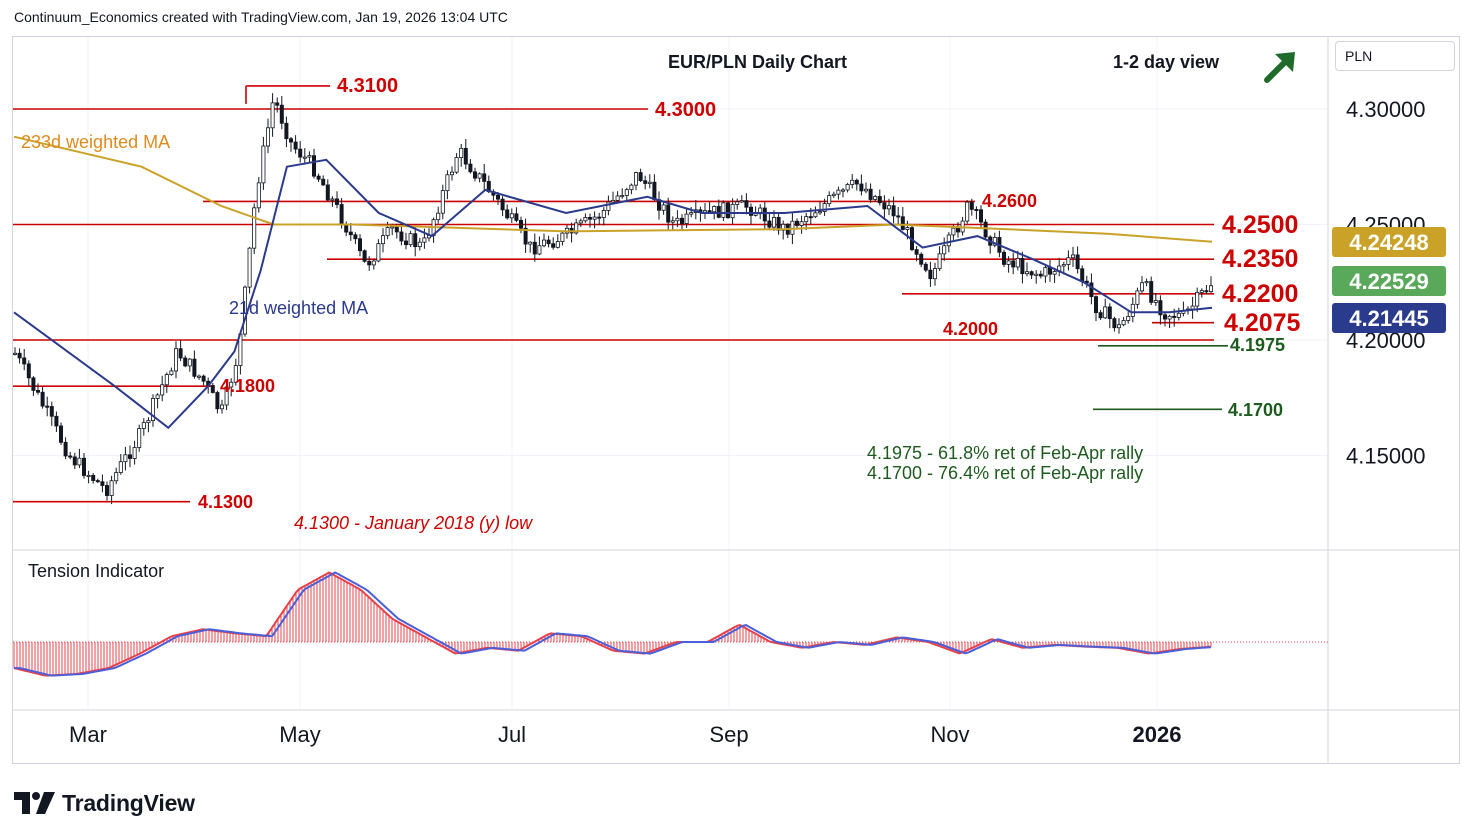  I want to click on time-axis-tick: Nov, so click(949, 734).